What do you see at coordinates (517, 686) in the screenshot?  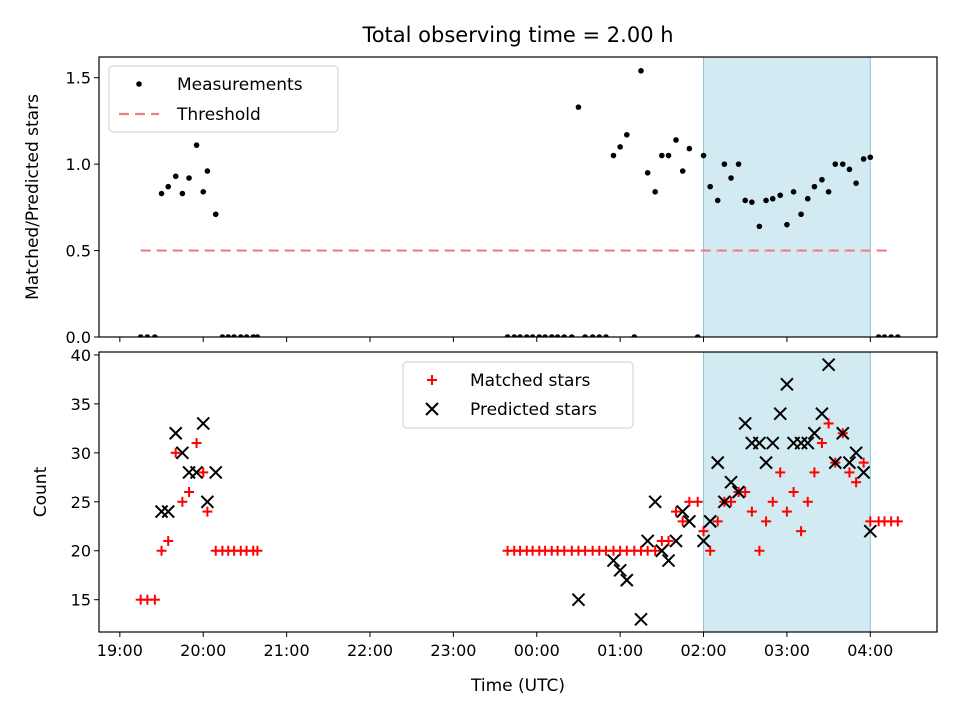 I see `x-axis-label: Time (UTC)` at bounding box center [517, 686].